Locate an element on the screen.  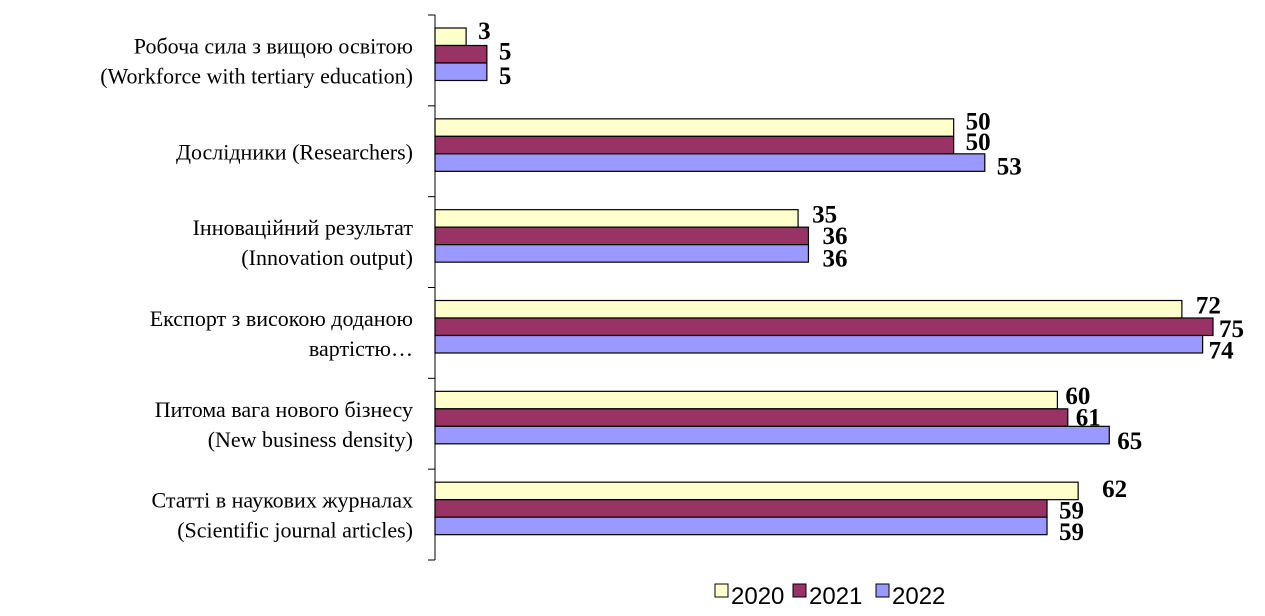
data-label-2022: 65 is located at coordinates (1129, 441).